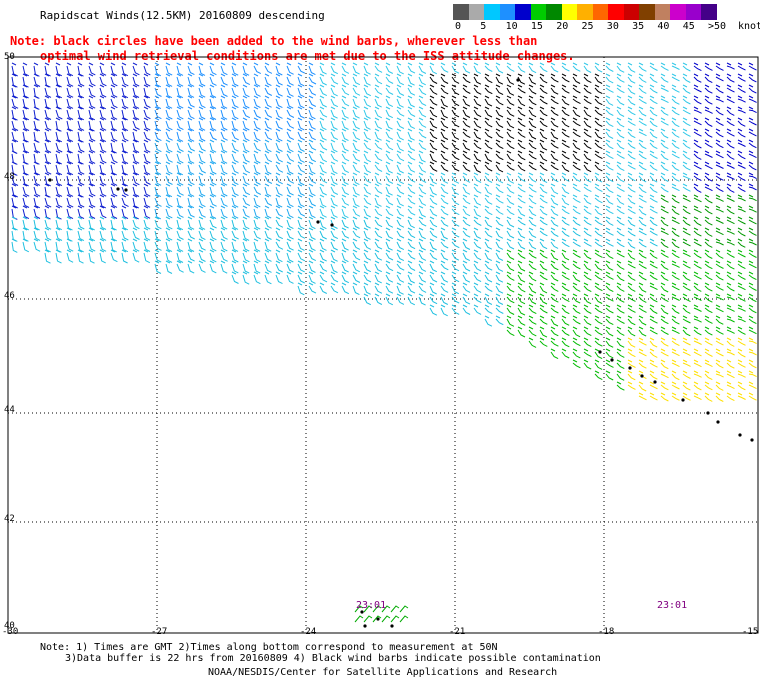 This screenshot has width=760, height=688. What do you see at coordinates (332, 225) in the screenshot?
I see `contamination-dot` at bounding box center [332, 225].